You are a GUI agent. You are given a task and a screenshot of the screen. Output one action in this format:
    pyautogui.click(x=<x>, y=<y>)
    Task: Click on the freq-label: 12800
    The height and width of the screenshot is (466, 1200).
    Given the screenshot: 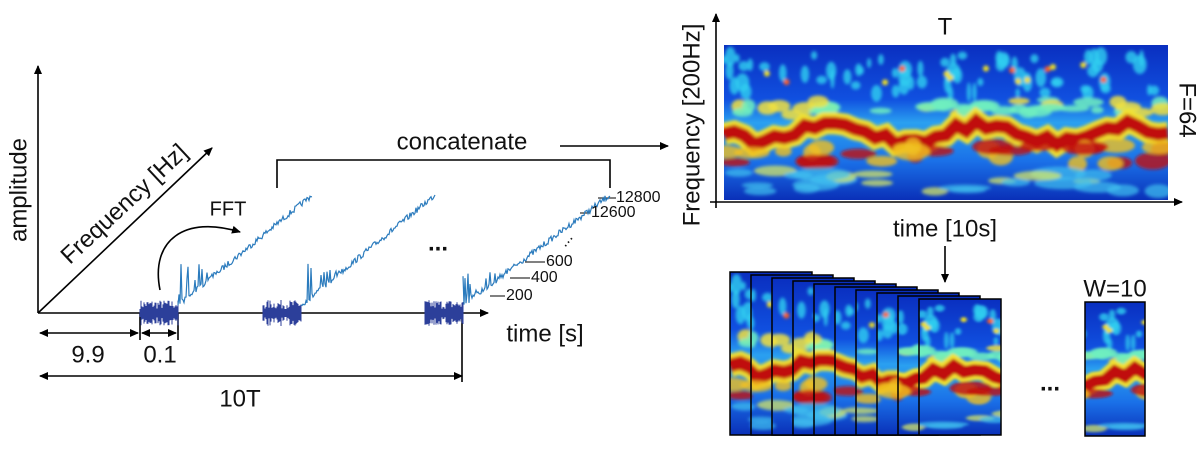 What is the action you would take?
    pyautogui.click(x=638, y=197)
    